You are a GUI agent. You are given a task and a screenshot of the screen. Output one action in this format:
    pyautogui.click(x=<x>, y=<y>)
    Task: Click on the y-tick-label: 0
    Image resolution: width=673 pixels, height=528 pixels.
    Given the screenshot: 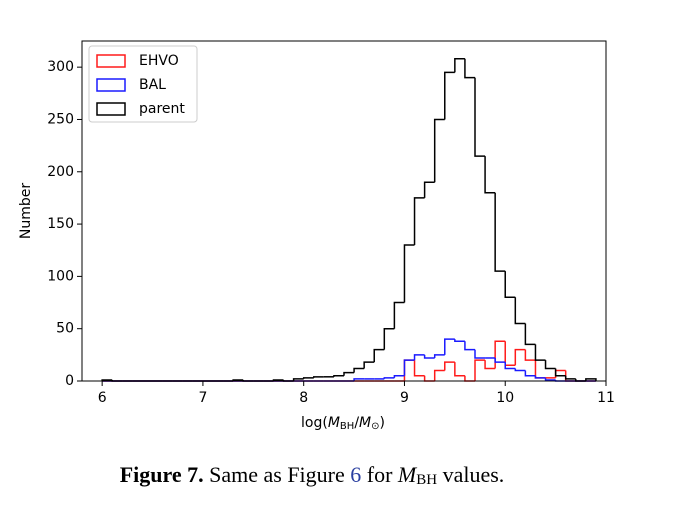 What is the action you would take?
    pyautogui.click(x=69, y=381)
    